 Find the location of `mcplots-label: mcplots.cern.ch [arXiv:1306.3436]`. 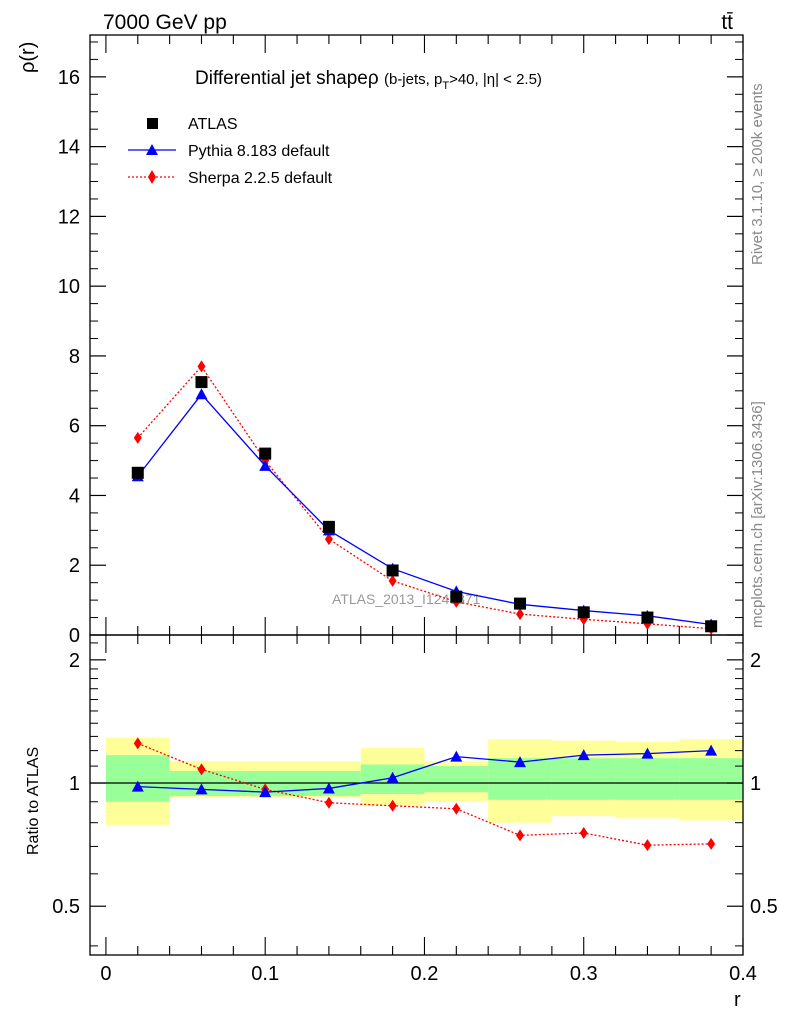

mcplots-label: mcplots.cern.ch [arXiv:1306.3436] is located at coordinates (757, 514).